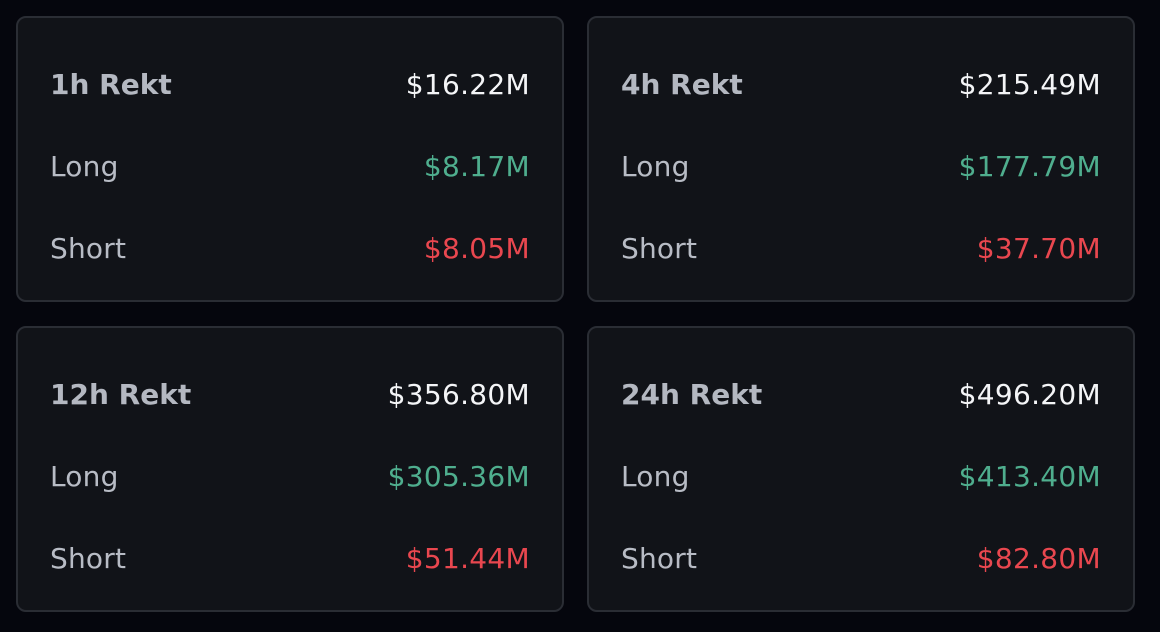  What do you see at coordinates (476, 166) in the screenshot?
I see `long-value: $8.17M` at bounding box center [476, 166].